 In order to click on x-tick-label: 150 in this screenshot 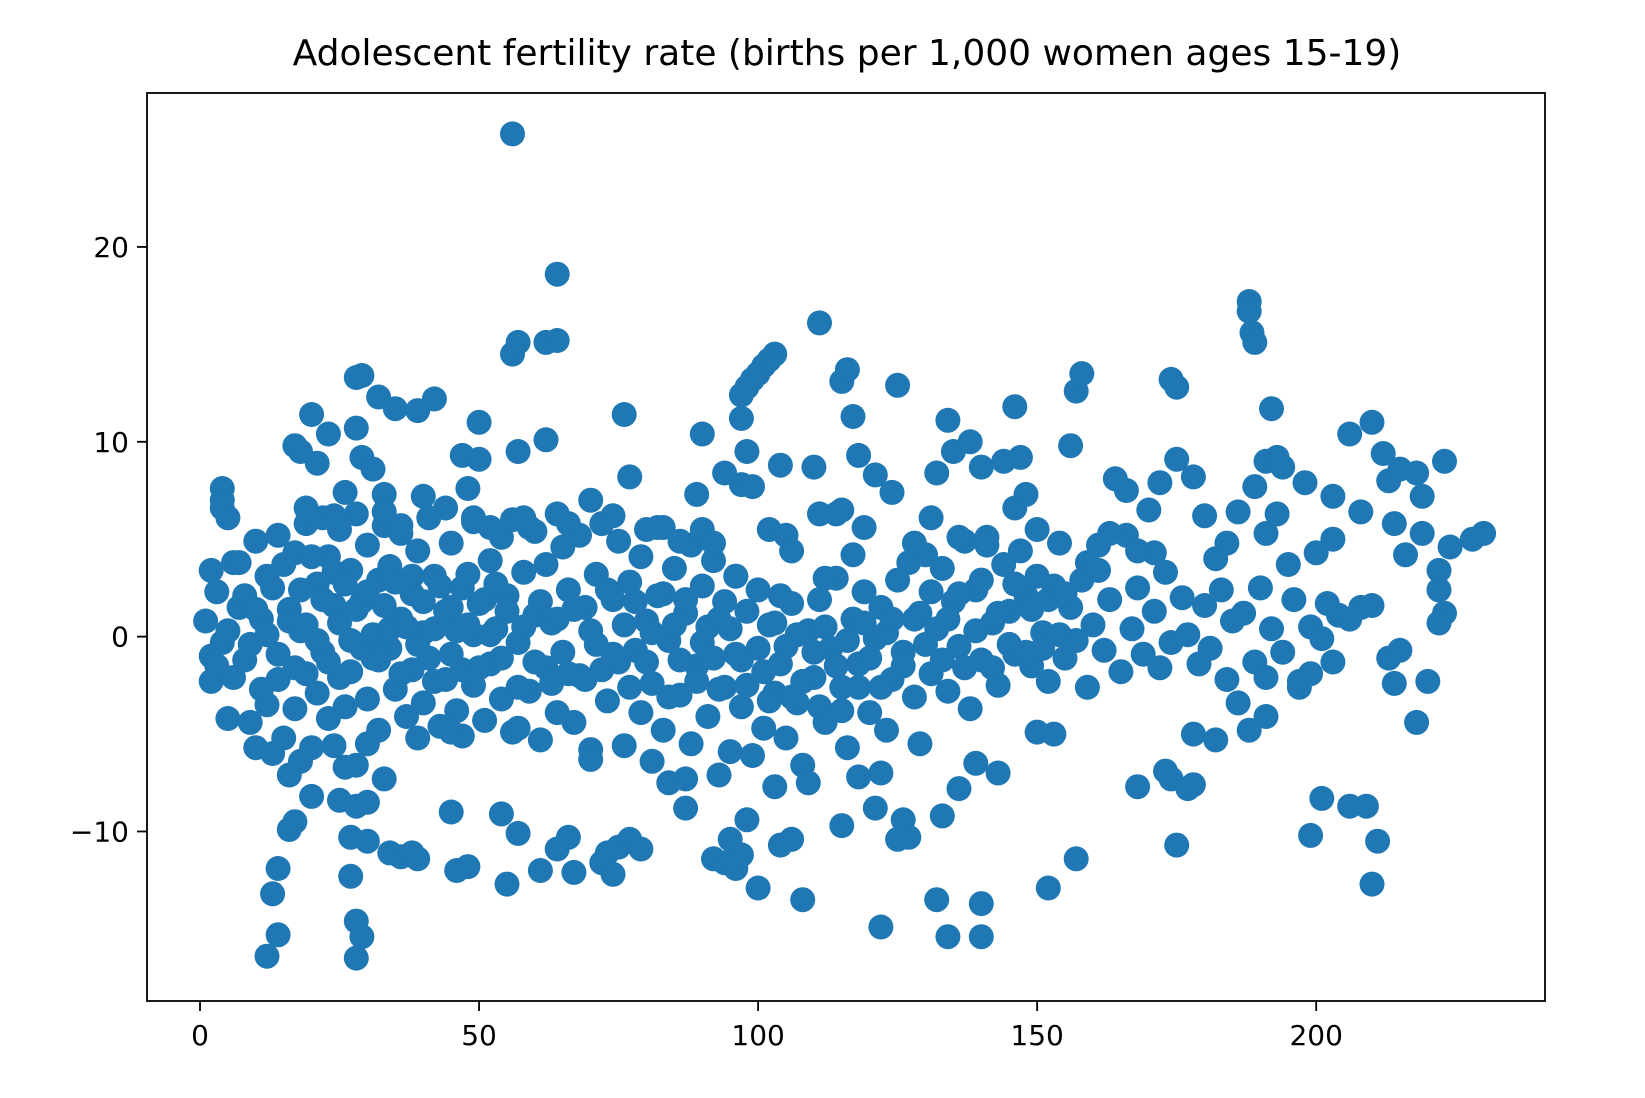, I will do `click(1036, 1035)`.